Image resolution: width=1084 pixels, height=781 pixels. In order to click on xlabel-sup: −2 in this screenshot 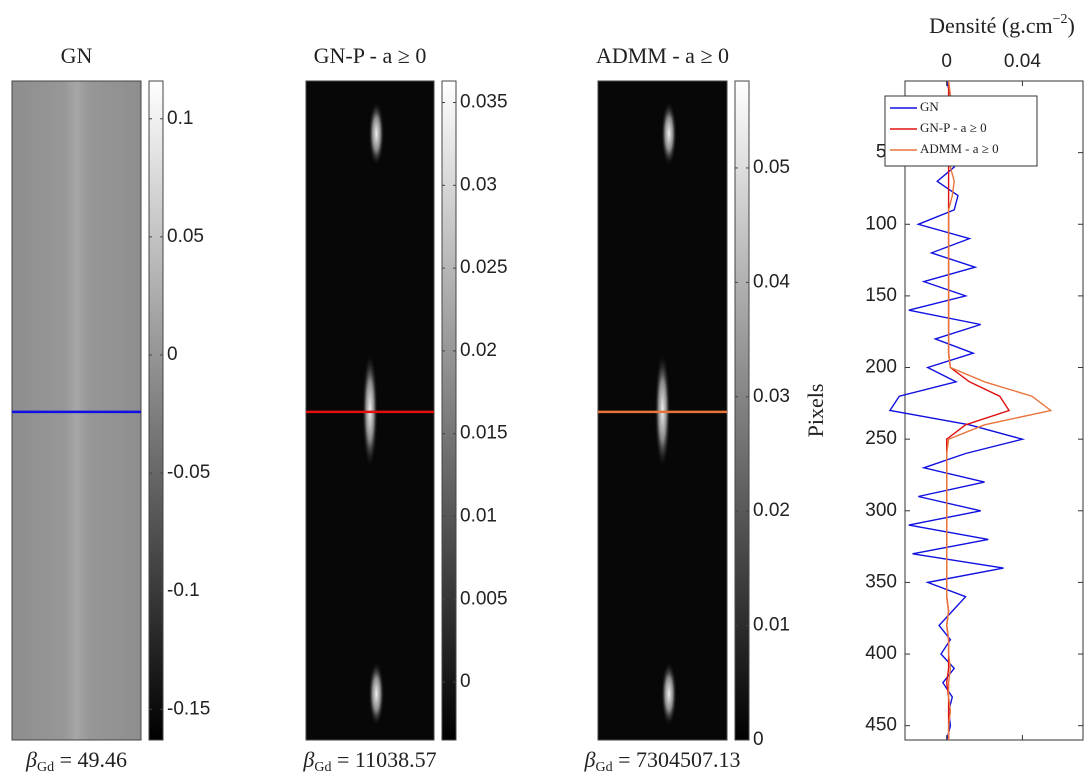, I will do `click(1060, 19)`.